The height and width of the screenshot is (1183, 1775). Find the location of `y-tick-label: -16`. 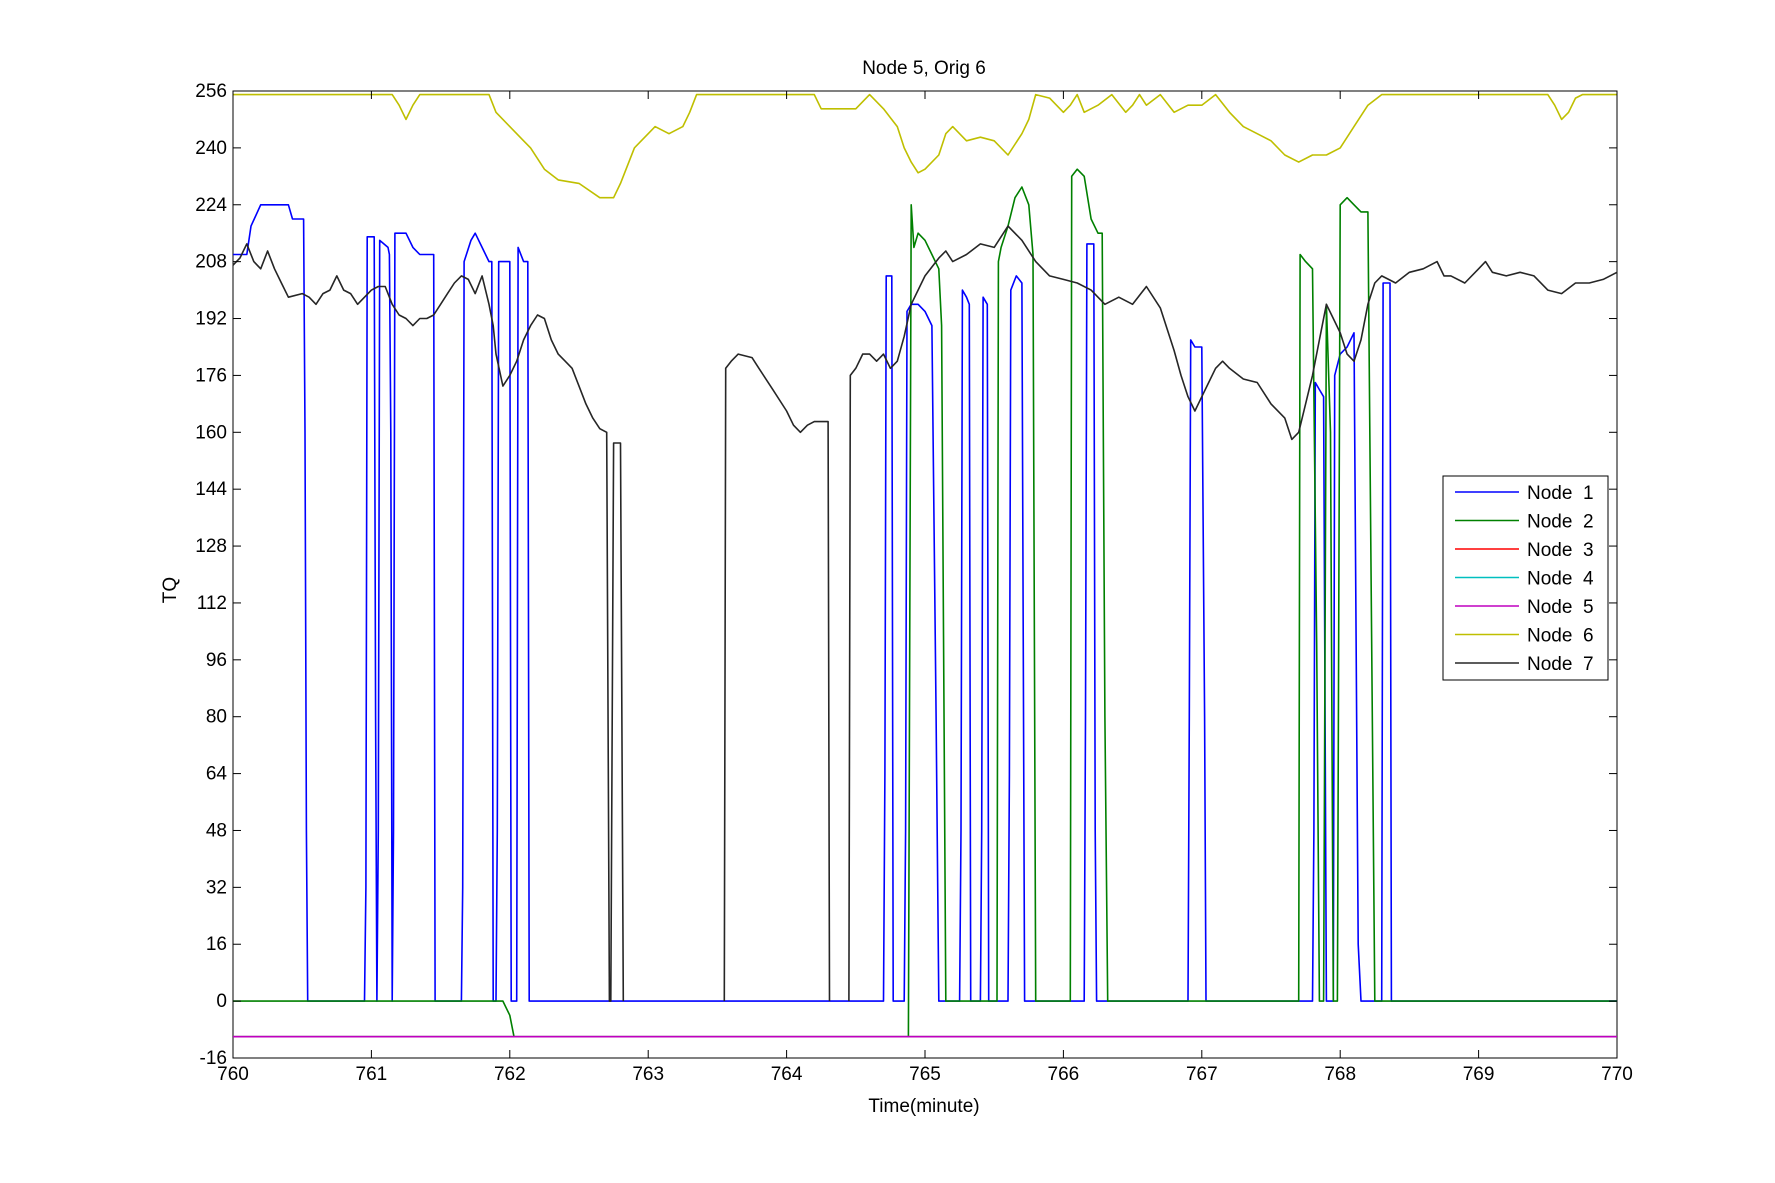

y-tick-label: -16 is located at coordinates (213, 1058).